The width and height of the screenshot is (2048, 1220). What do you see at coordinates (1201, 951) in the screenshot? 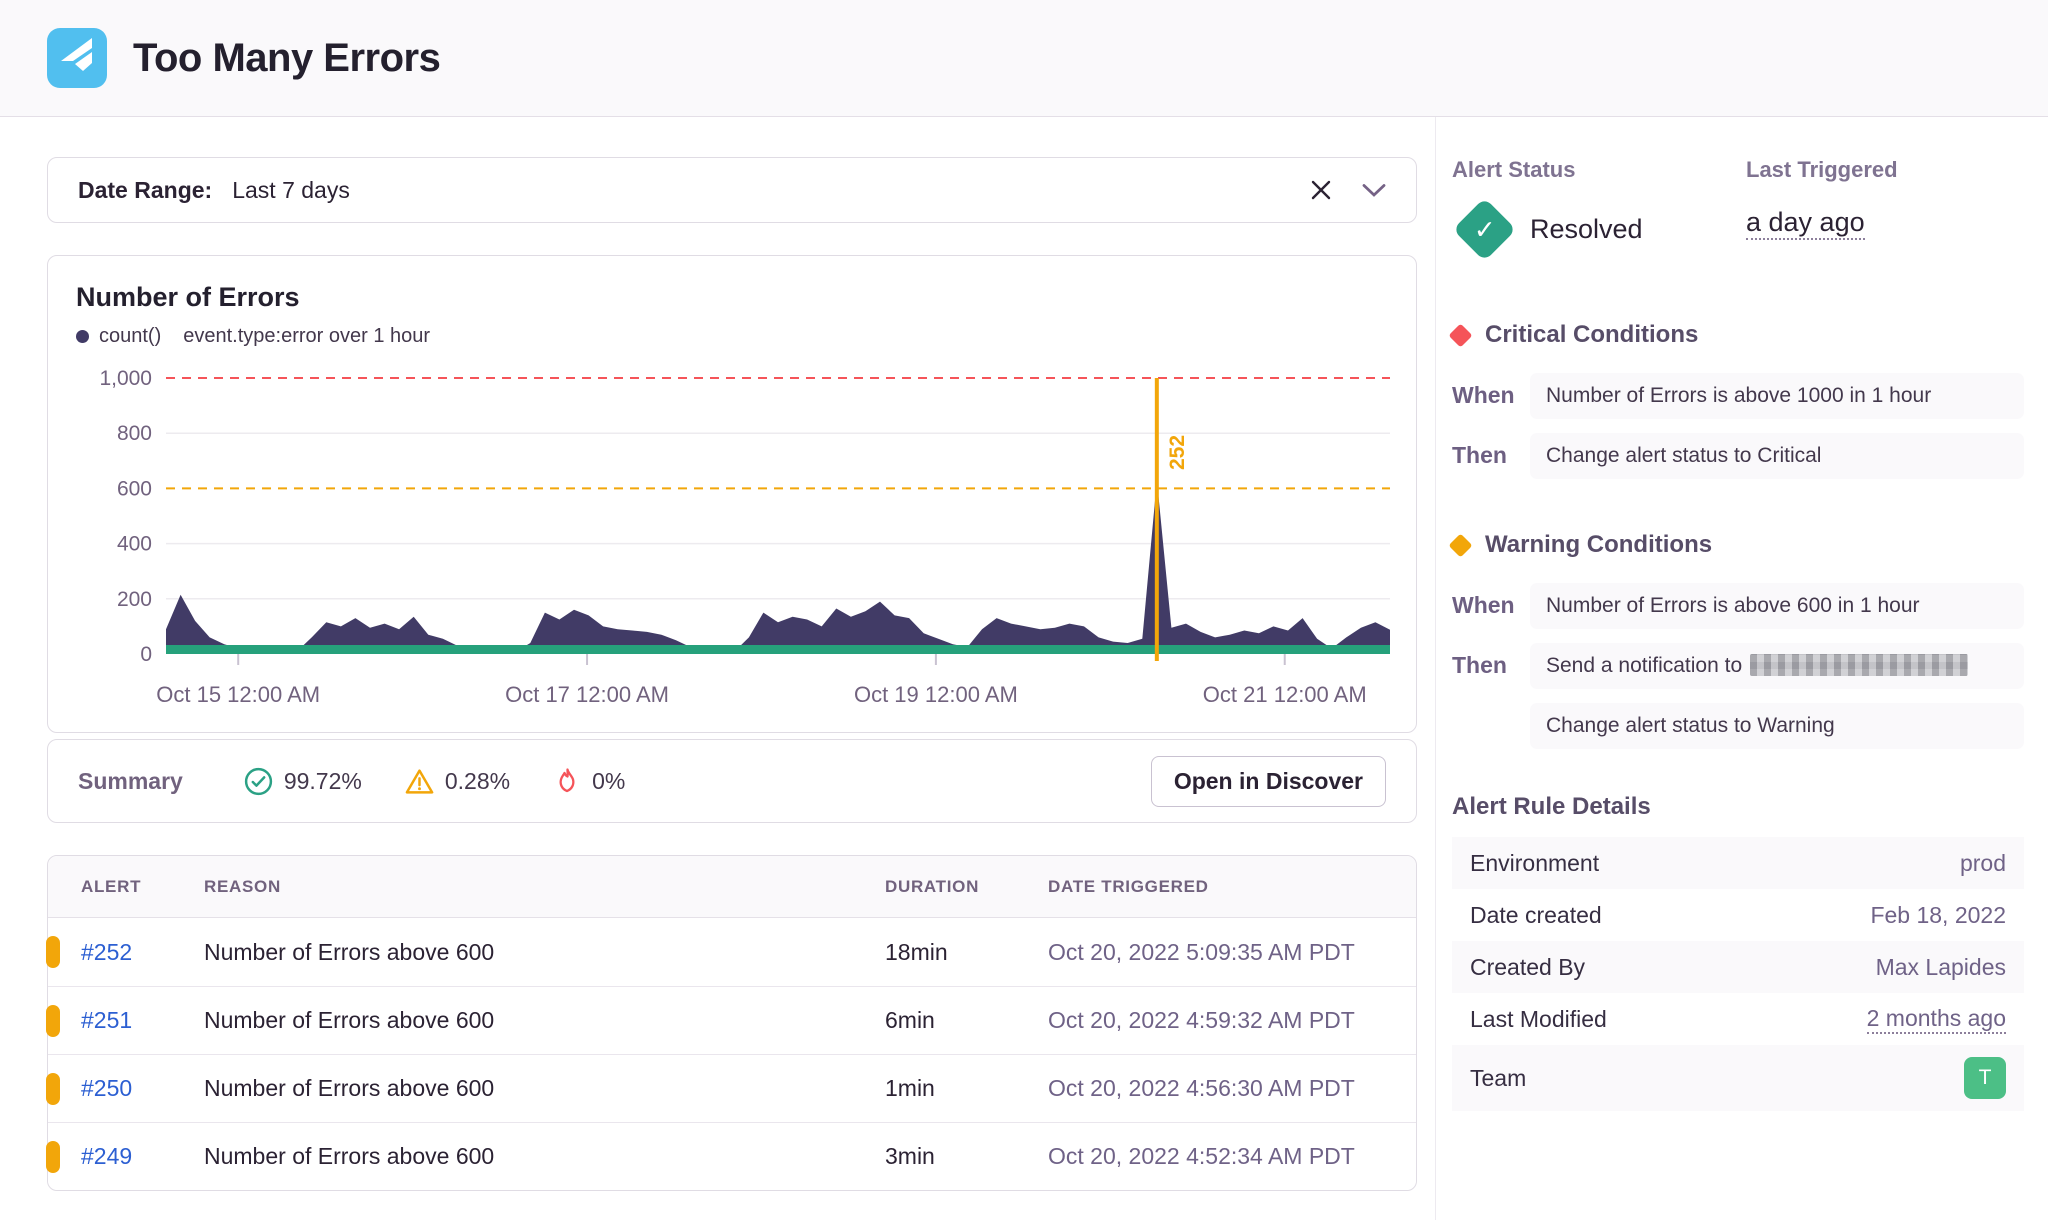
I see `alert-date: Oct 20, 2022 5:09:35 AM PDT` at bounding box center [1201, 951].